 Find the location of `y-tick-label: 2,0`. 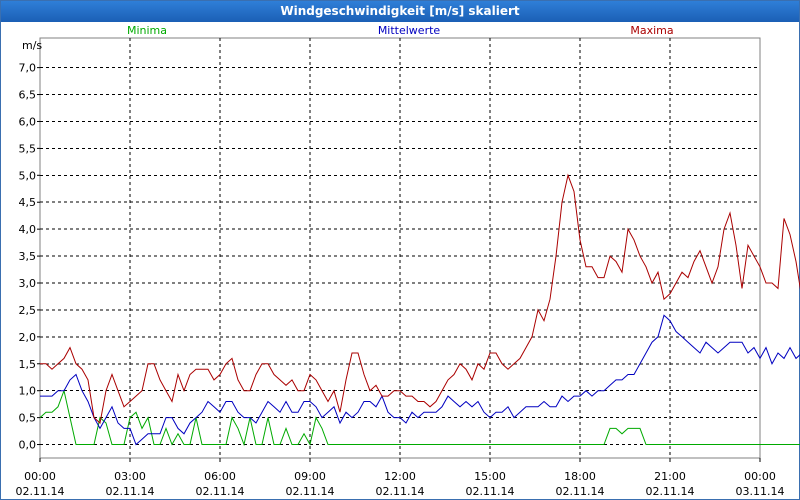

y-tick-label: 2,0 is located at coordinates (28, 337).